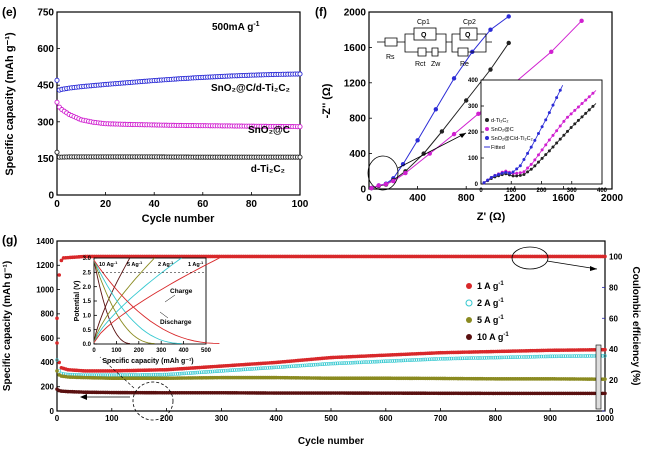 The height and width of the screenshot is (449, 645). I want to click on panel-e-xlabel: Cycle number, so click(178, 219).